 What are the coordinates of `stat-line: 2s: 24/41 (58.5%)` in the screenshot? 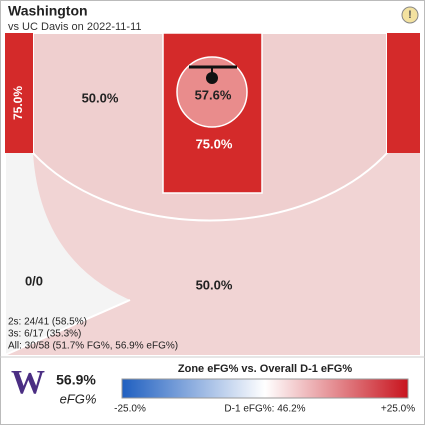 It's located at (47, 322).